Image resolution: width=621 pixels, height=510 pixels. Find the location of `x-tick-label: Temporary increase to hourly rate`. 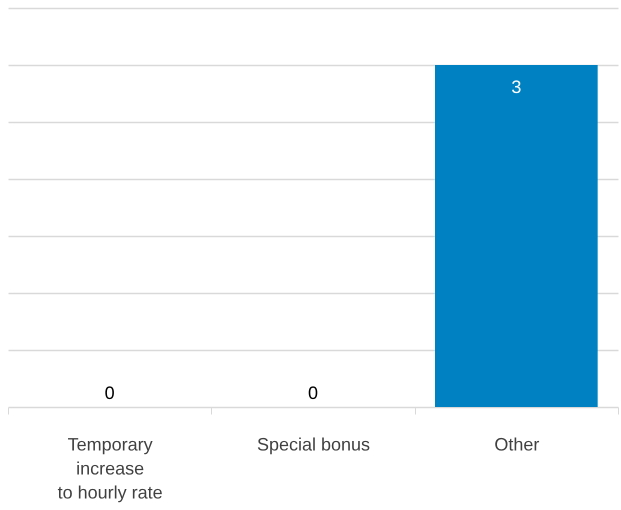

x-tick-label: Temporary increase to hourly rate is located at coordinates (110, 468).